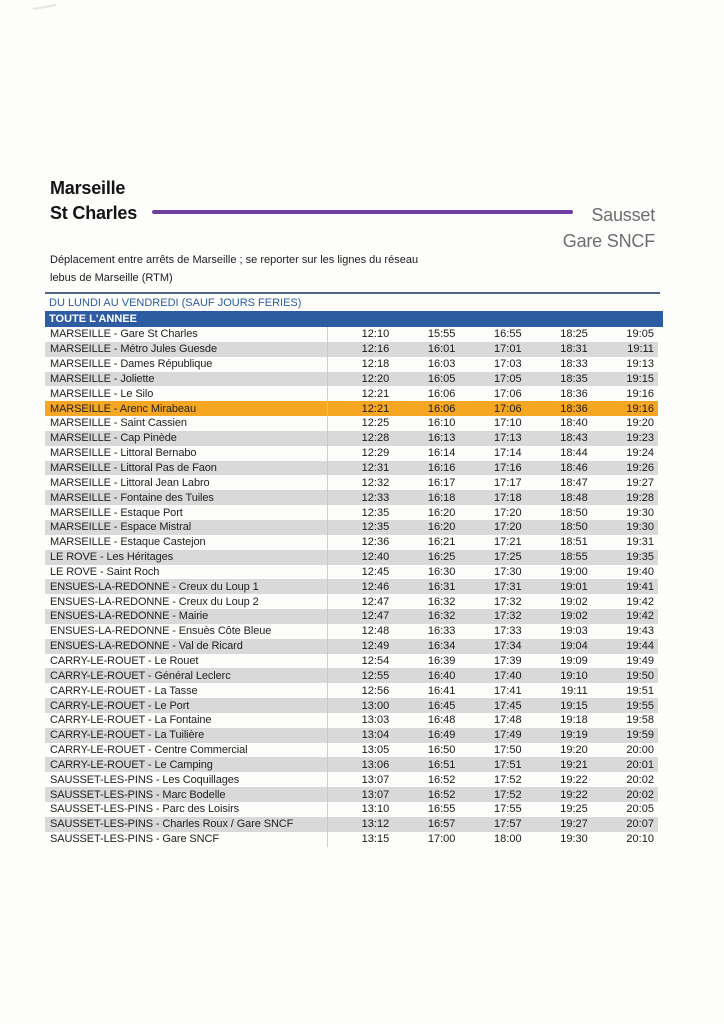 Image resolution: width=724 pixels, height=1024 pixels. What do you see at coordinates (441, 557) in the screenshot?
I see `time-cell: 16:25` at bounding box center [441, 557].